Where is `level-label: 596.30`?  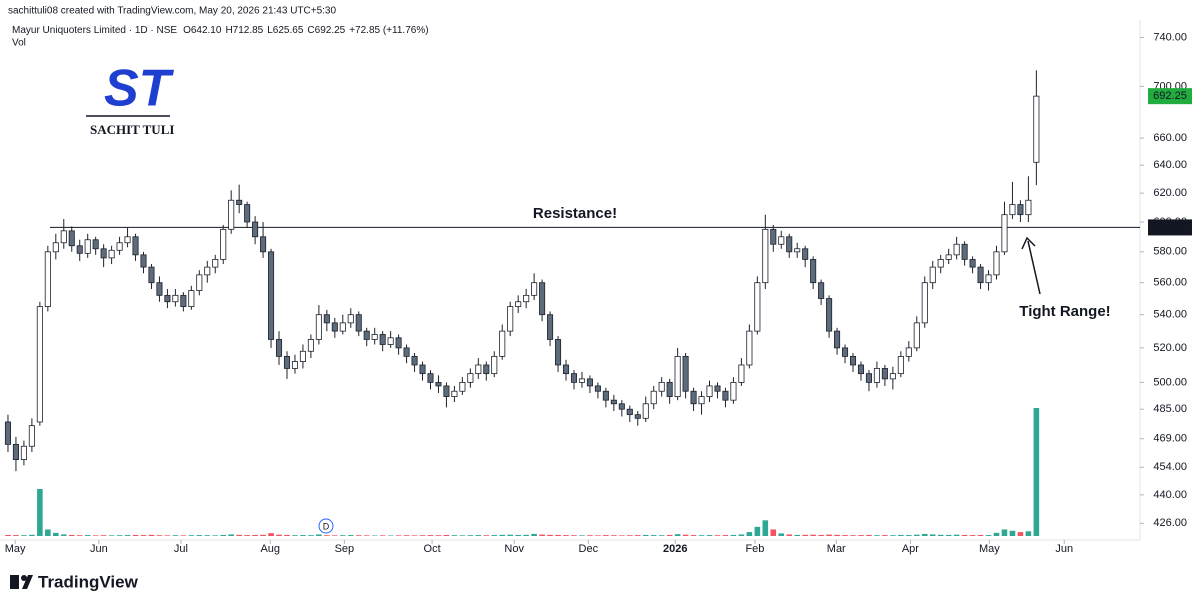 level-label: 596.30 is located at coordinates (1170, 227).